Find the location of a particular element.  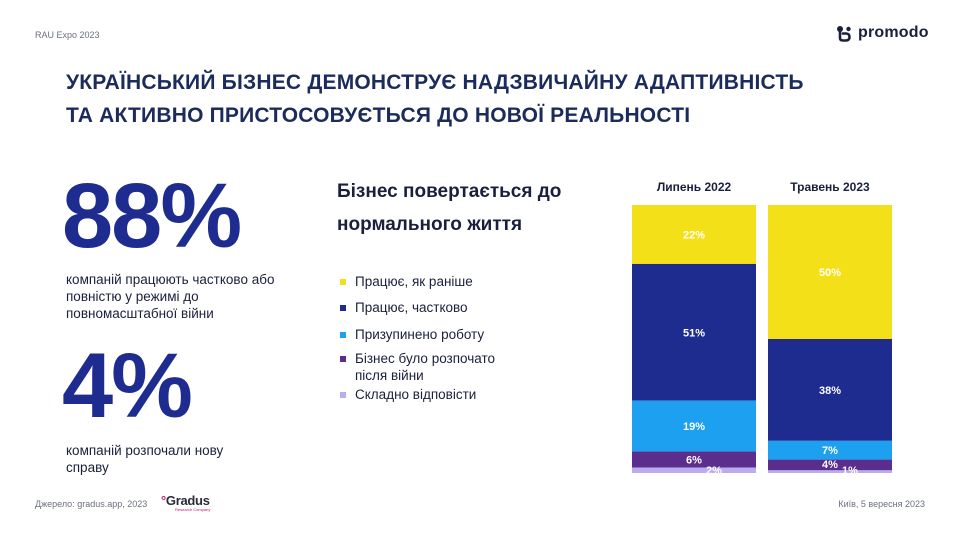

legend-item: Працює, частково is located at coordinates (404, 307).